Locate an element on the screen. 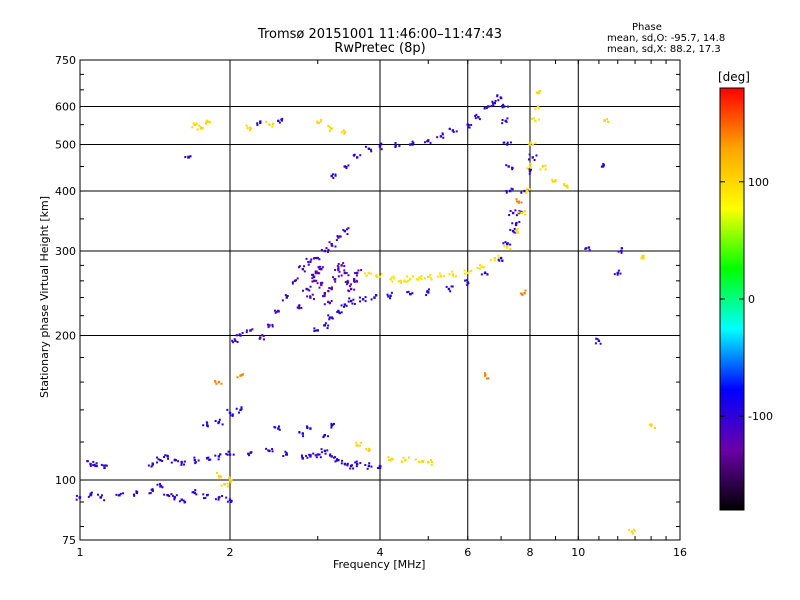 The height and width of the screenshot is (600, 800). colorbar-tick-label: -100 is located at coordinates (760, 416).